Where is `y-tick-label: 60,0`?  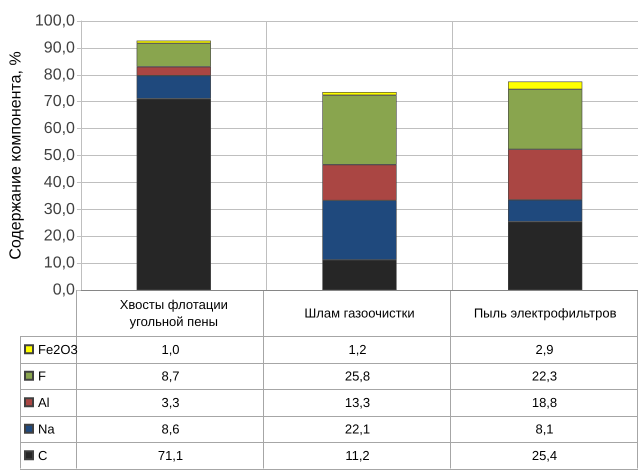
y-tick-label: 60,0 is located at coordinates (60, 129).